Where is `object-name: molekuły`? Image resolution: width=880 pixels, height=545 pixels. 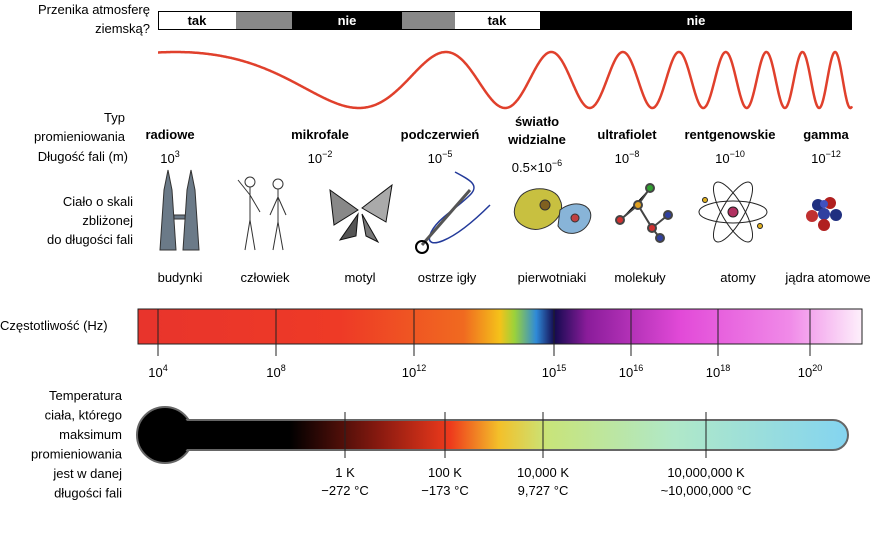
object-name: molekuły is located at coordinates (640, 277).